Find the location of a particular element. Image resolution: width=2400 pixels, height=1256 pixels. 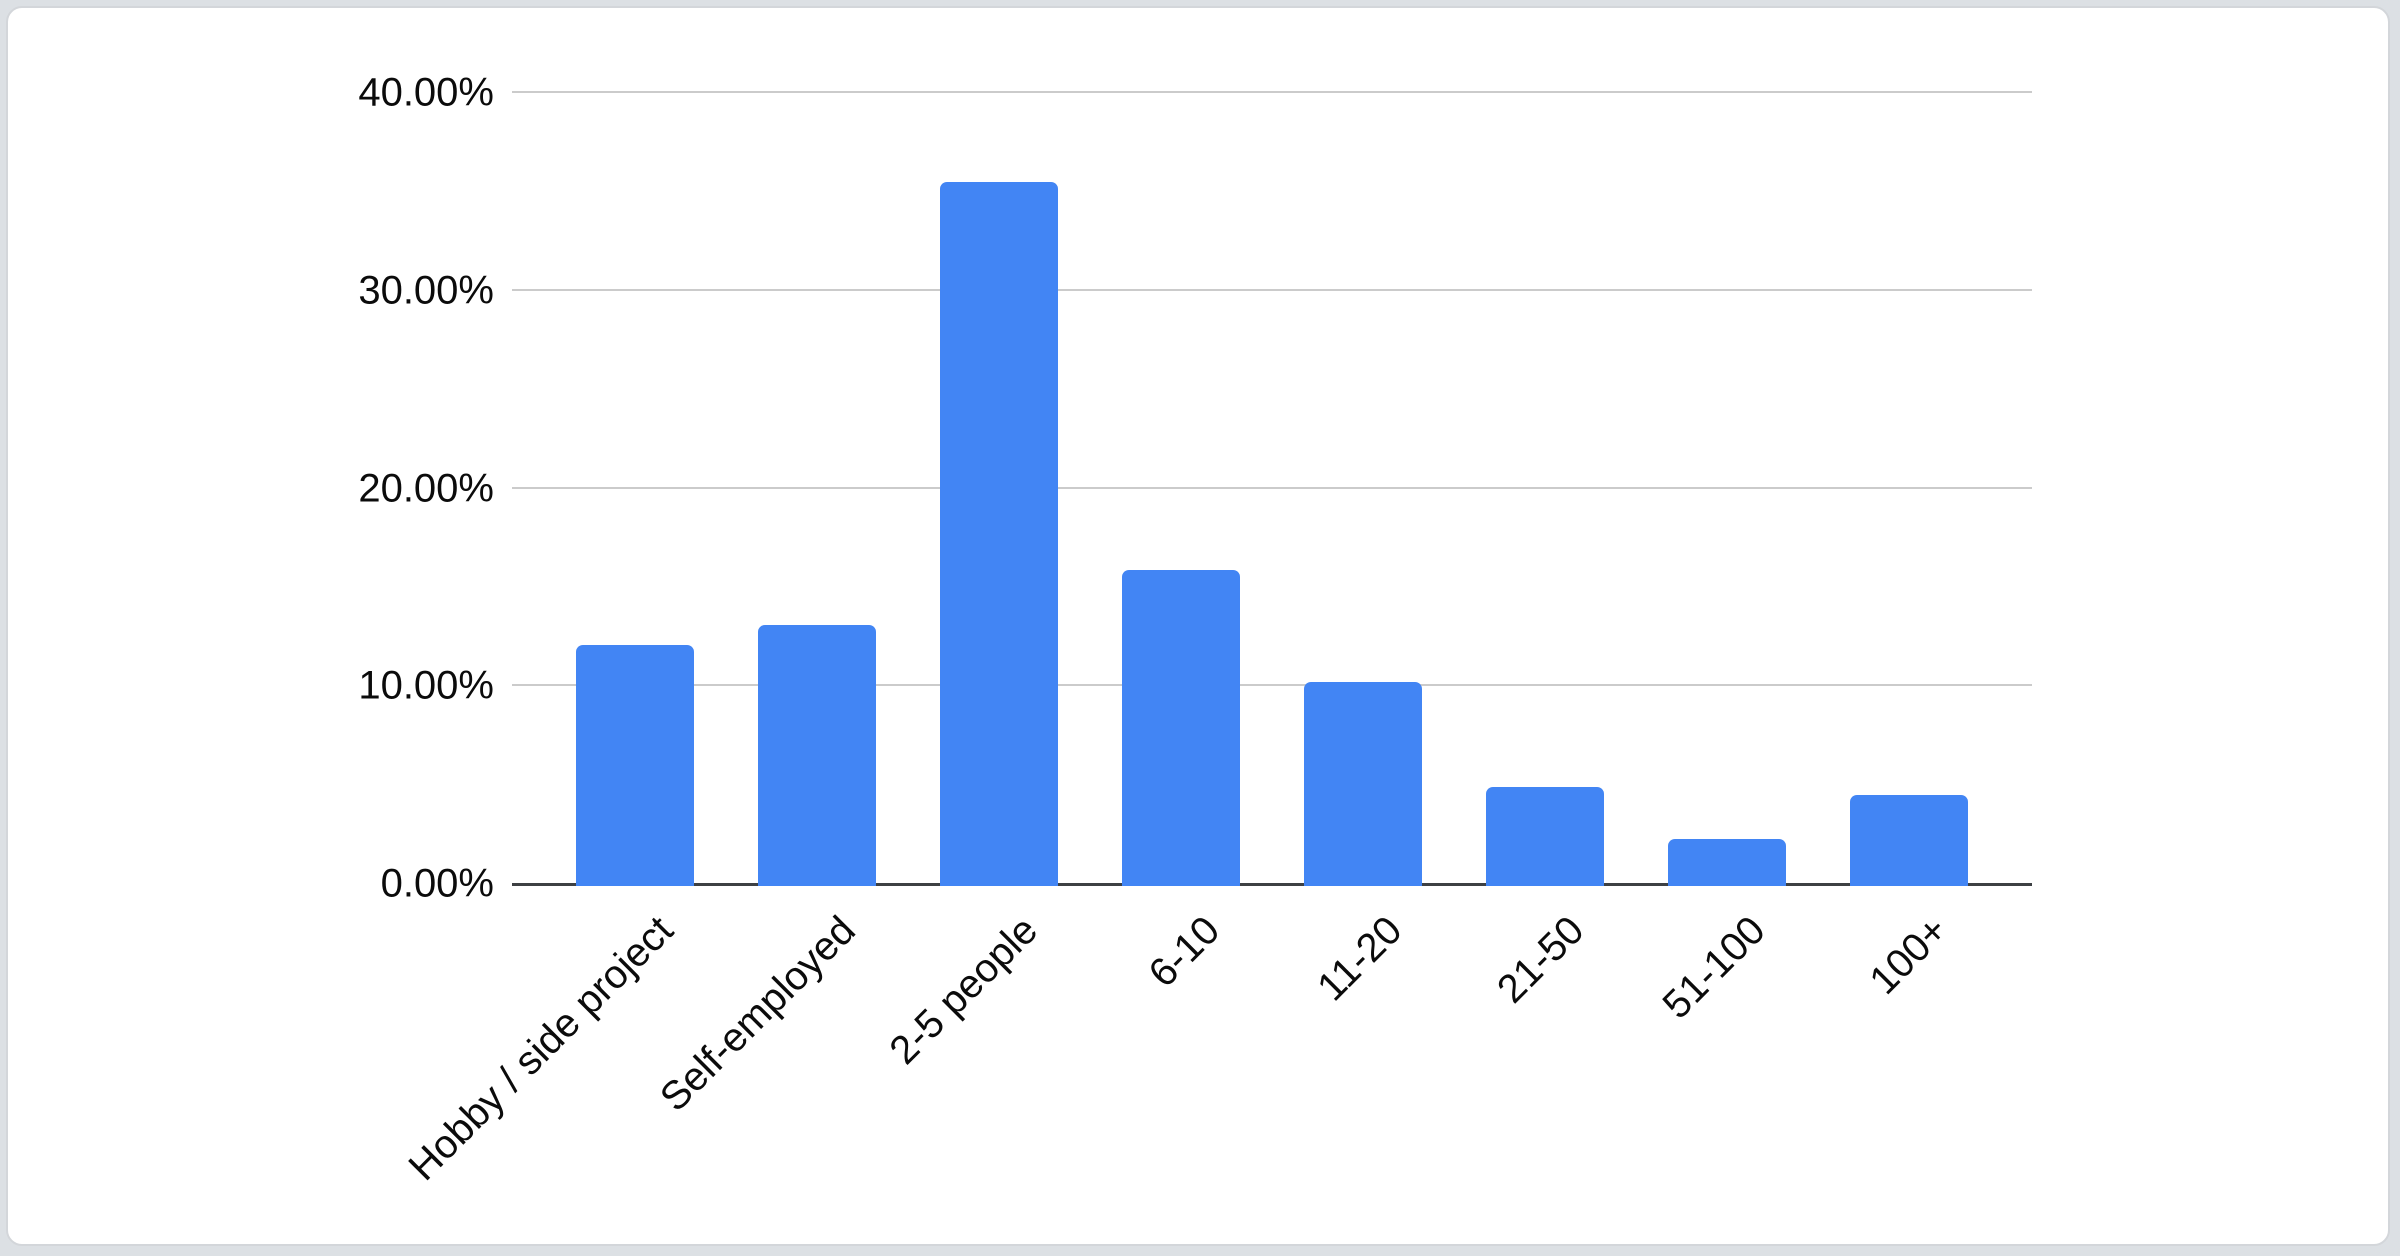

x-axis-category-label: Hobby / side project is located at coordinates (542, 1049).